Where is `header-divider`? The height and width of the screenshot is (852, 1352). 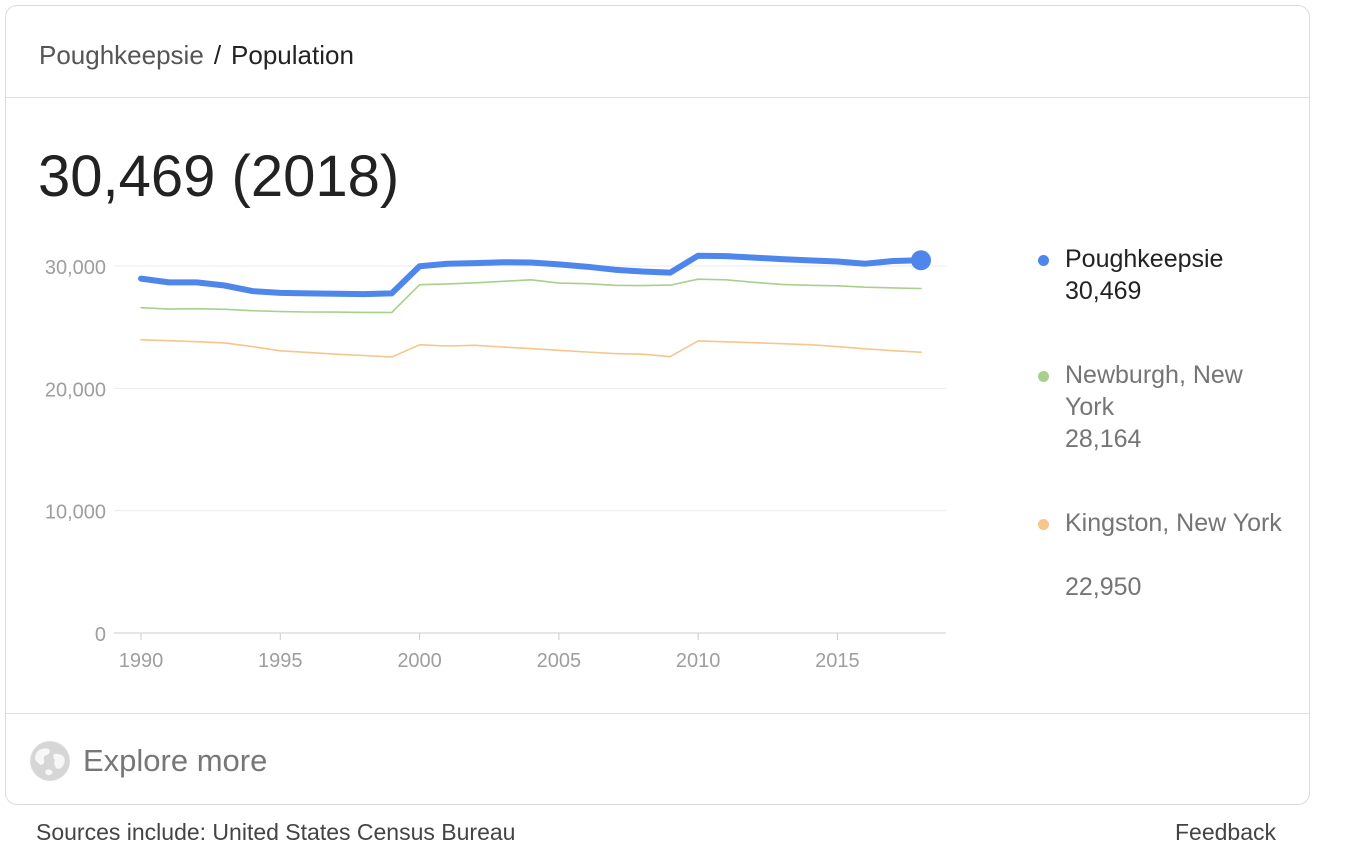
header-divider is located at coordinates (657, 97).